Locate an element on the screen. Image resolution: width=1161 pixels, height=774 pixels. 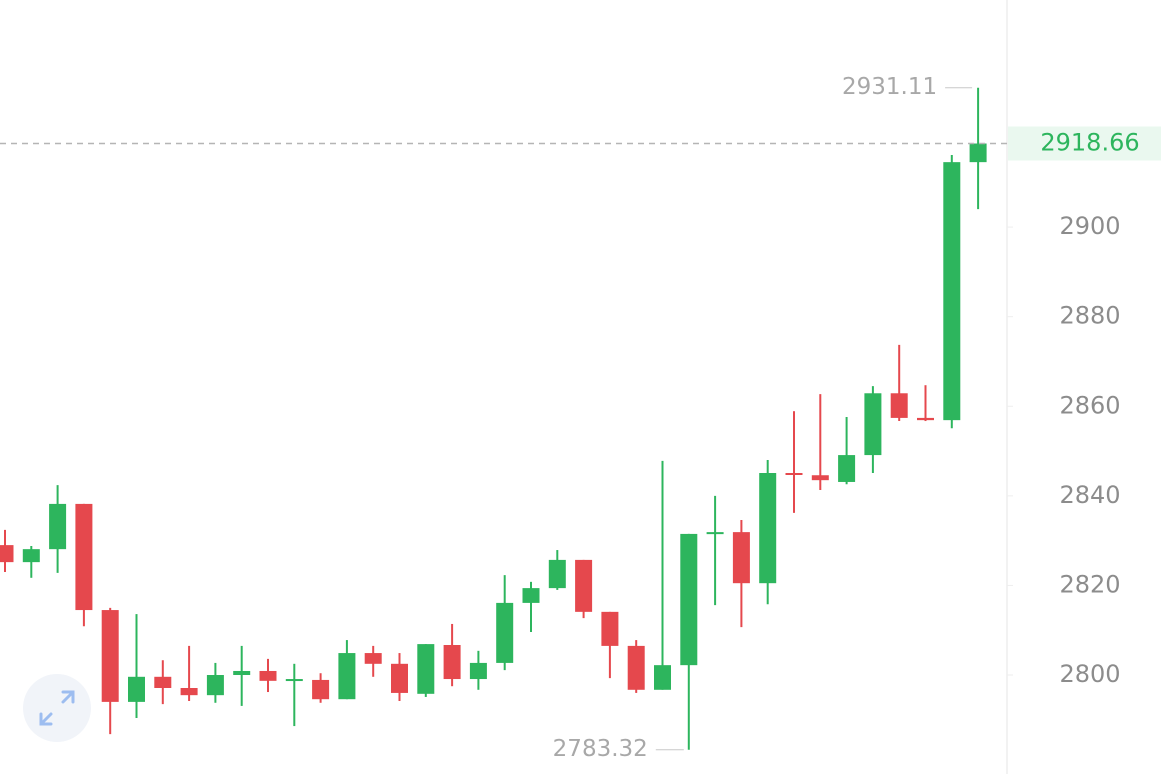
y-tick-label: 2820 is located at coordinates (1089, 584).